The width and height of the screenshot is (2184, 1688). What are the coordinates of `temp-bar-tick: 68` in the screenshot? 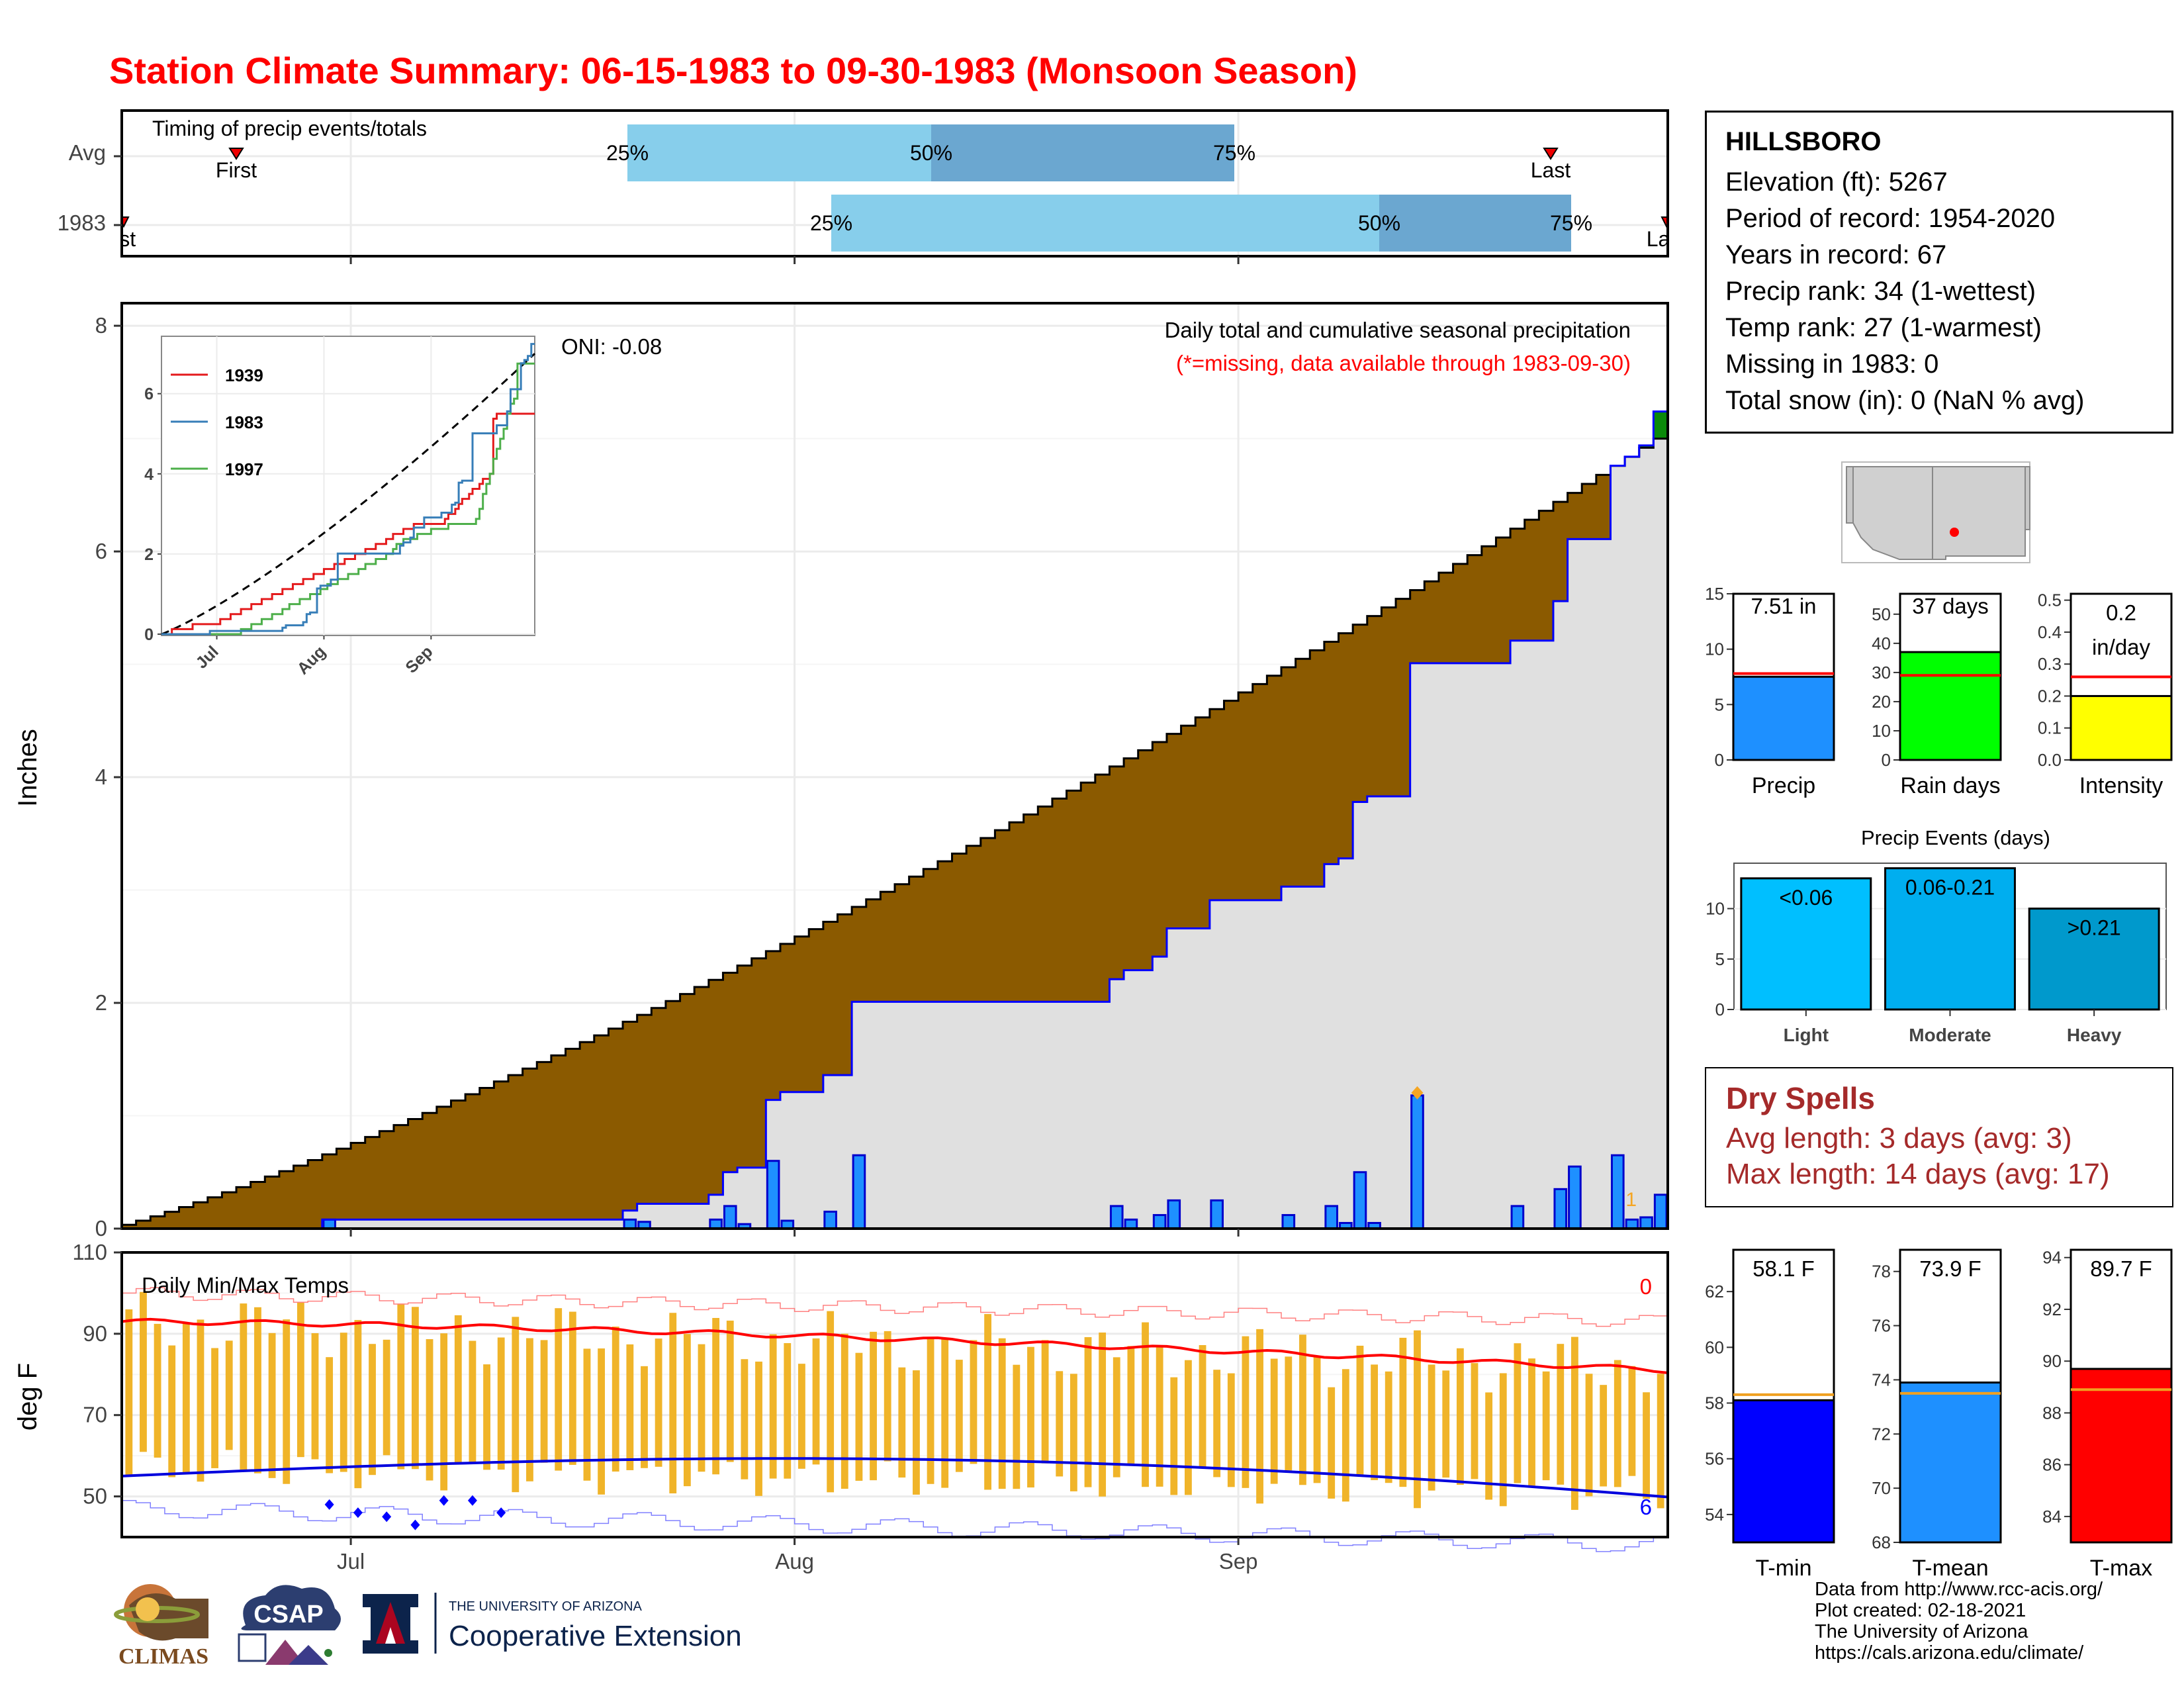 It's located at (1881, 1542).